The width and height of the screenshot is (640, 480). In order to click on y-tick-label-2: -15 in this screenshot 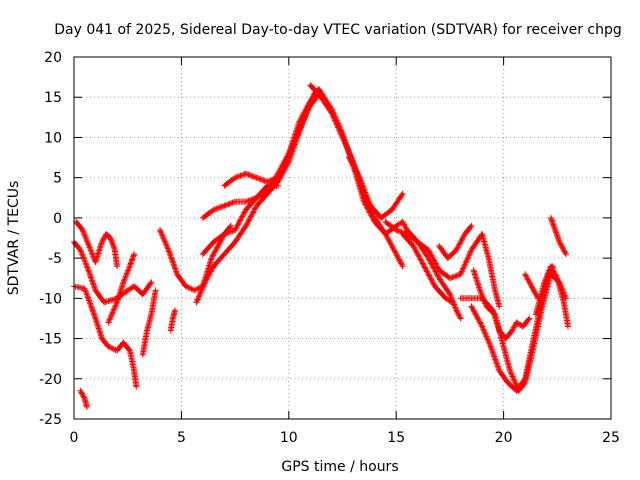, I will do `click(50, 340)`.